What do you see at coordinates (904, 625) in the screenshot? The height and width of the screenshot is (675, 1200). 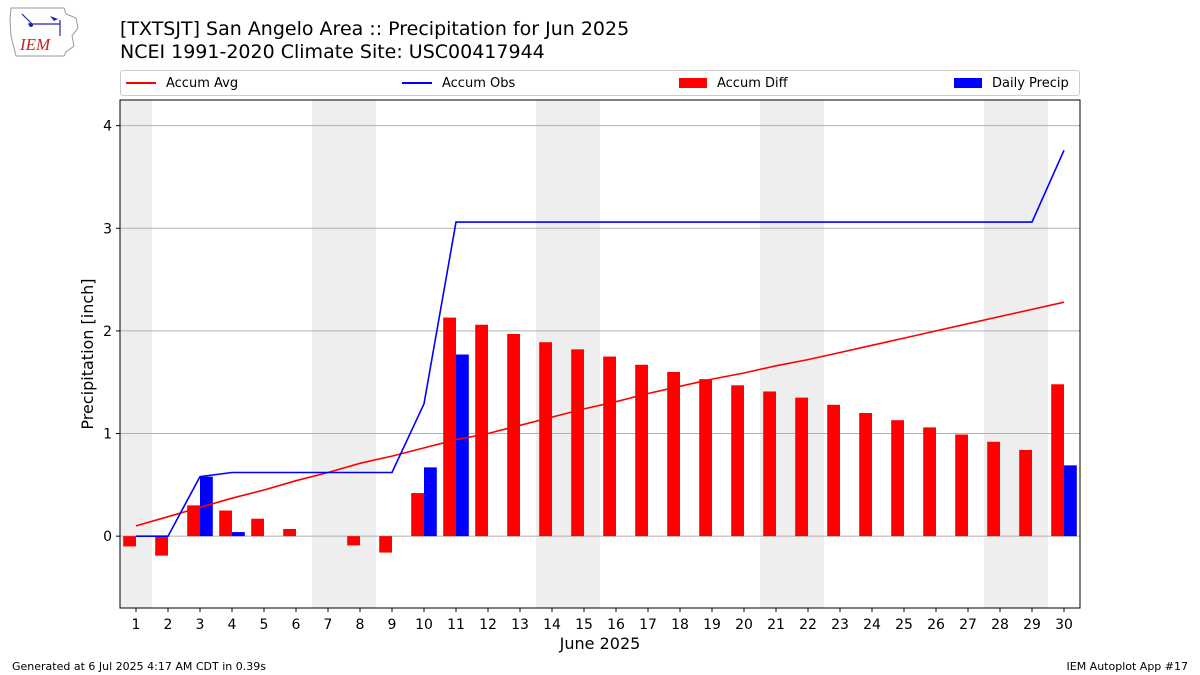 I see `x-tick-label: 25` at bounding box center [904, 625].